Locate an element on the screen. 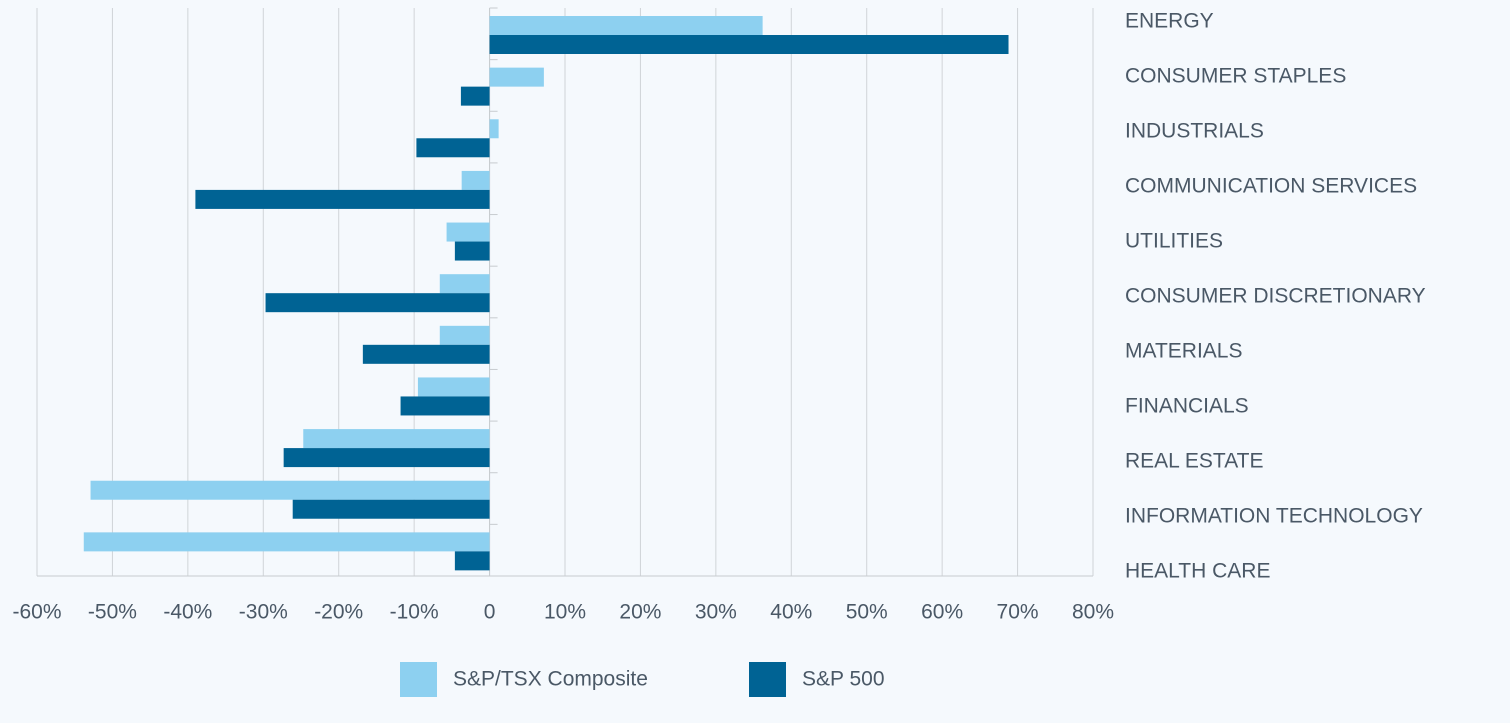 The height and width of the screenshot is (723, 1510). x-tick-label: 40% is located at coordinates (791, 612).